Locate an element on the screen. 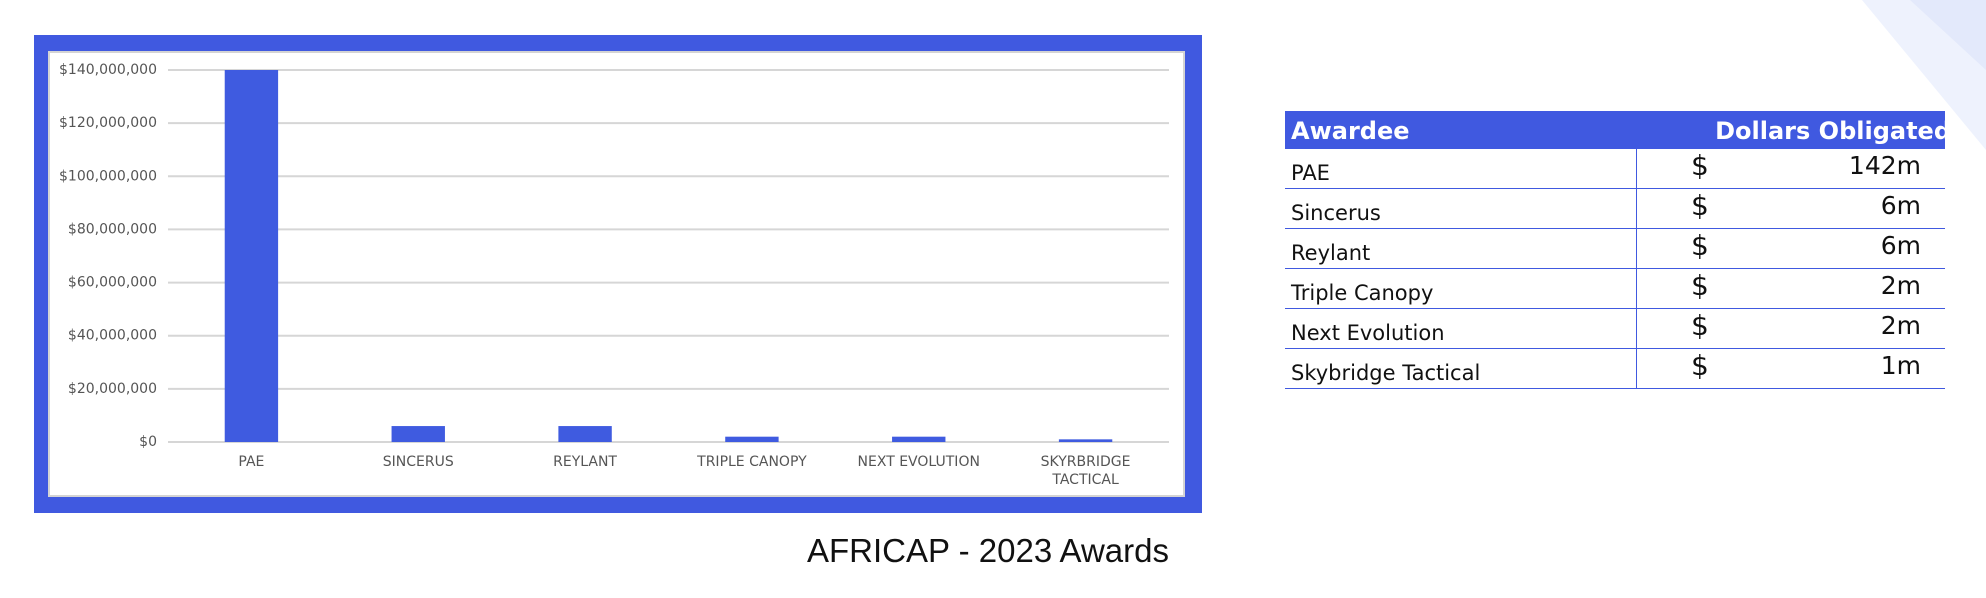 Image resolution: width=1986 pixels, height=598 pixels. header-cell: Dollars Obligated is located at coordinates (1833, 131).